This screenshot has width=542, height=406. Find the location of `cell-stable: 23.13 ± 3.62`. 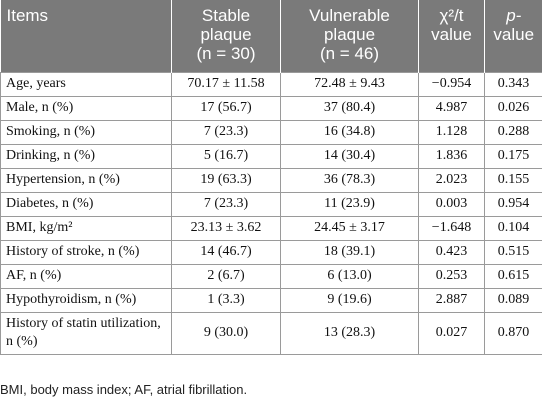

cell-stable: 23.13 ± 3.62 is located at coordinates (226, 228).